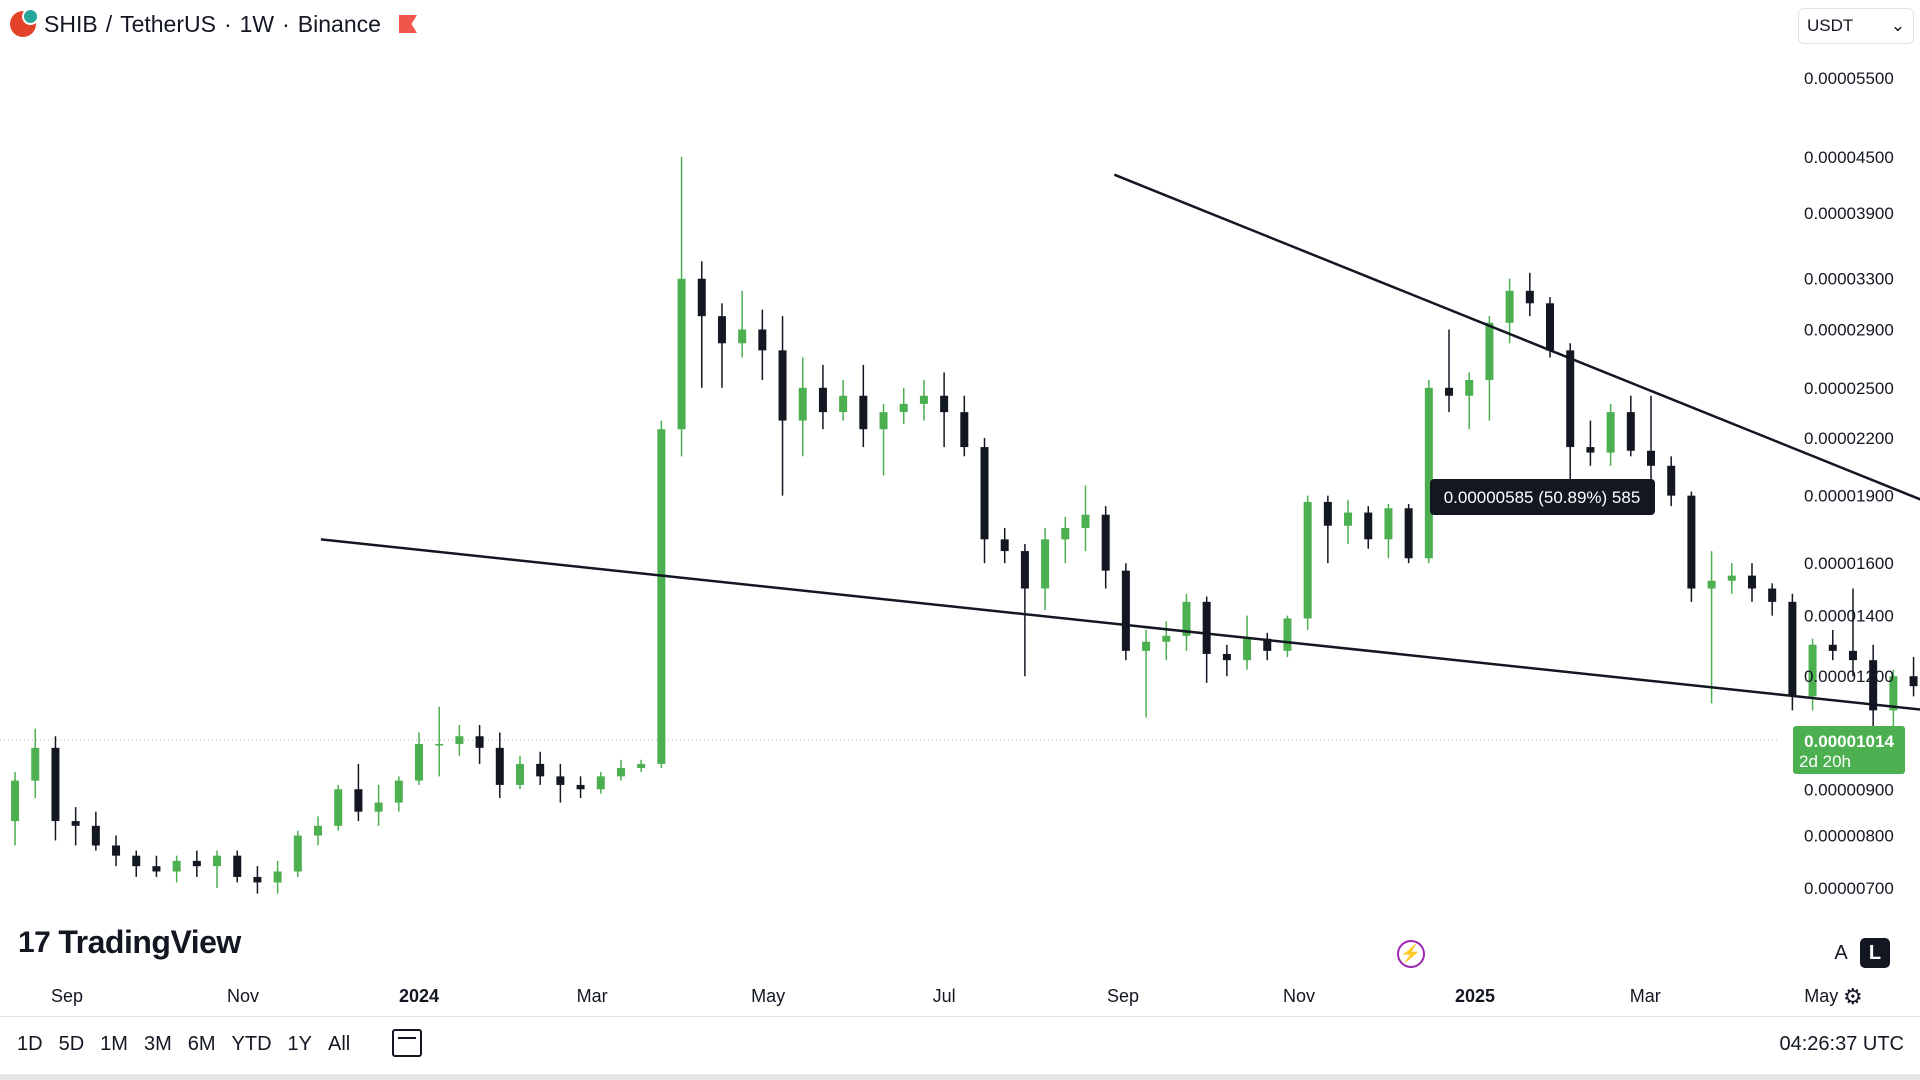 The width and height of the screenshot is (1920, 1080). Describe the element at coordinates (257, 23) in the screenshot. I see `interval-label: 1W` at that location.